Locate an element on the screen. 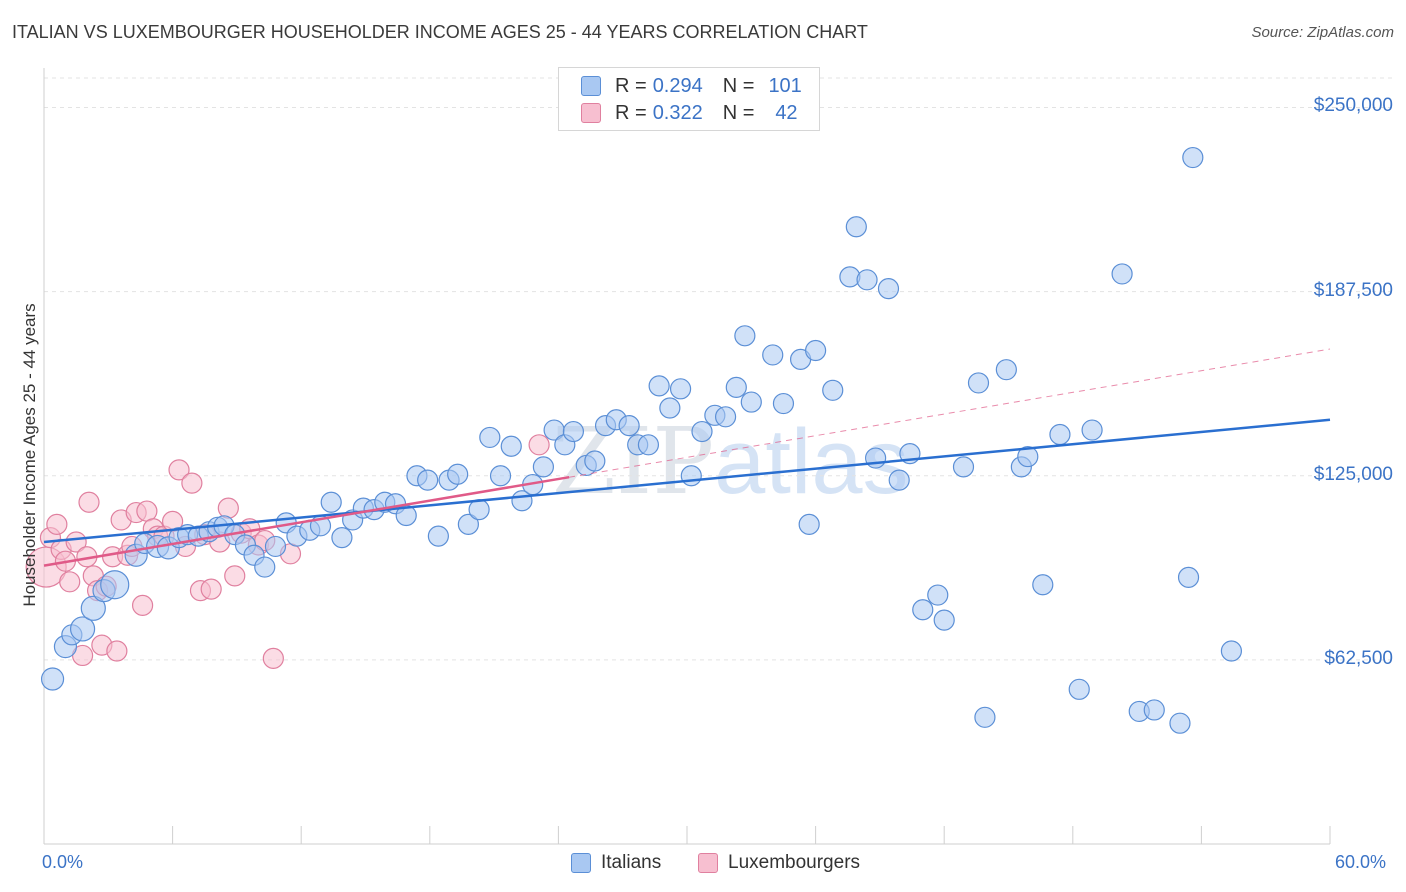 The width and height of the screenshot is (1406, 892). luxembourgers-points is located at coordinates (287, 551).